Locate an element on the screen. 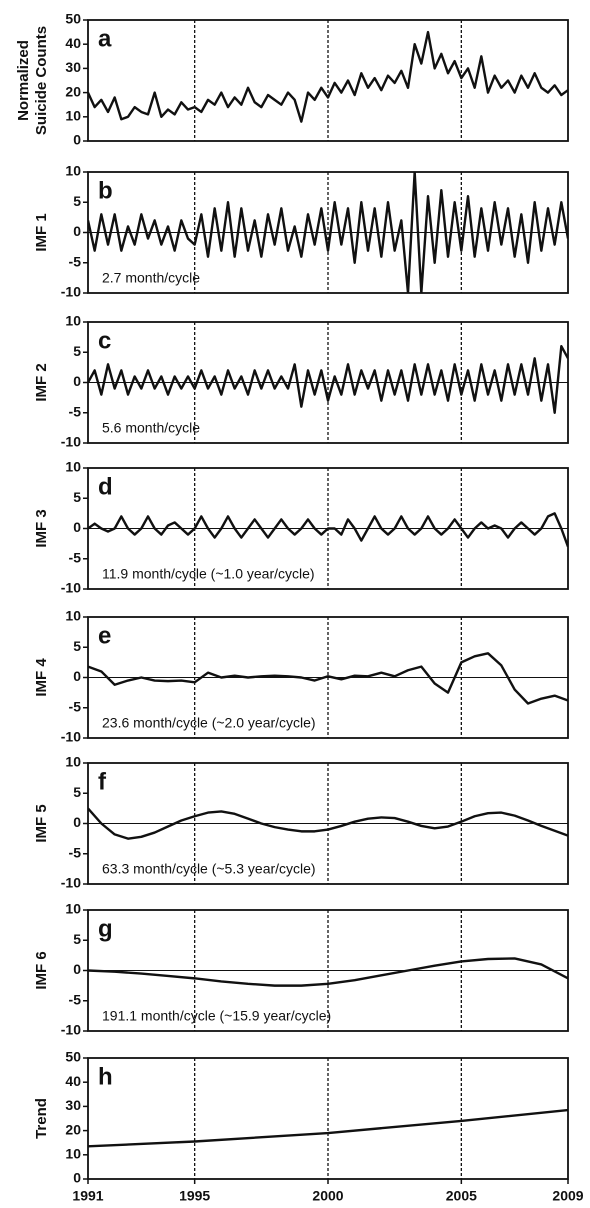 Image resolution: width=590 pixels, height=1208 pixels. annotation: 191.1 month/cycle (~15.9 year/cycle) is located at coordinates (216, 1016).